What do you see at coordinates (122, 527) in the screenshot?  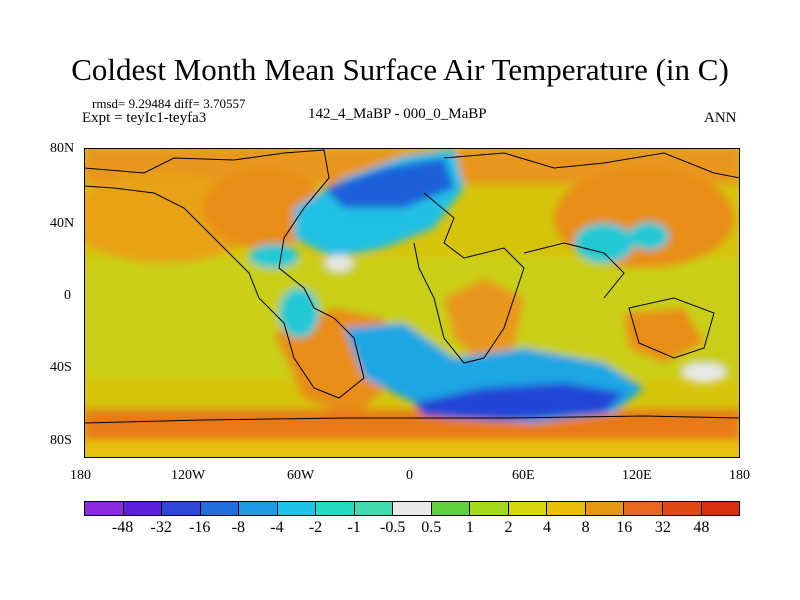 I see `colorbar-label: -48` at bounding box center [122, 527].